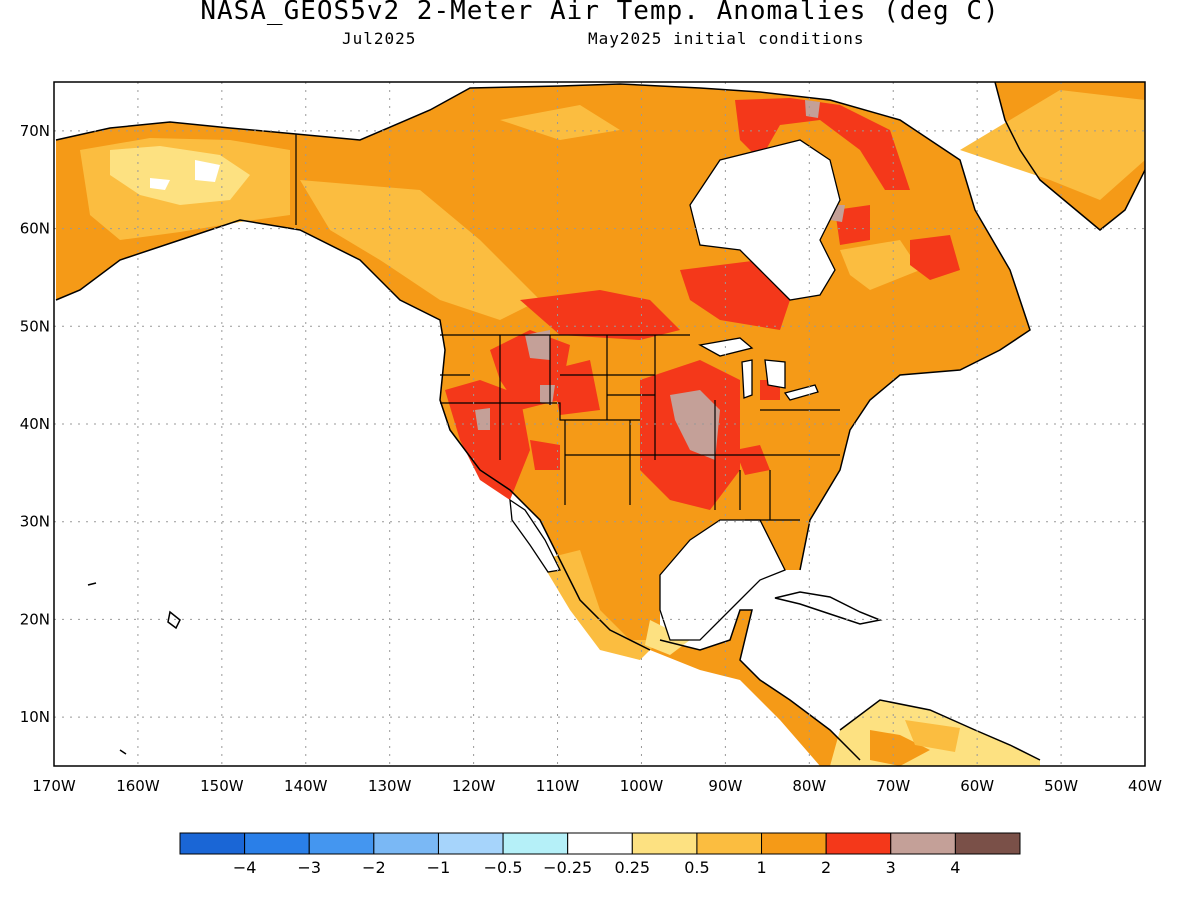 The width and height of the screenshot is (1200, 900). Describe the element at coordinates (747, 379) in the screenshot. I see `great-lake-michigan` at that location.